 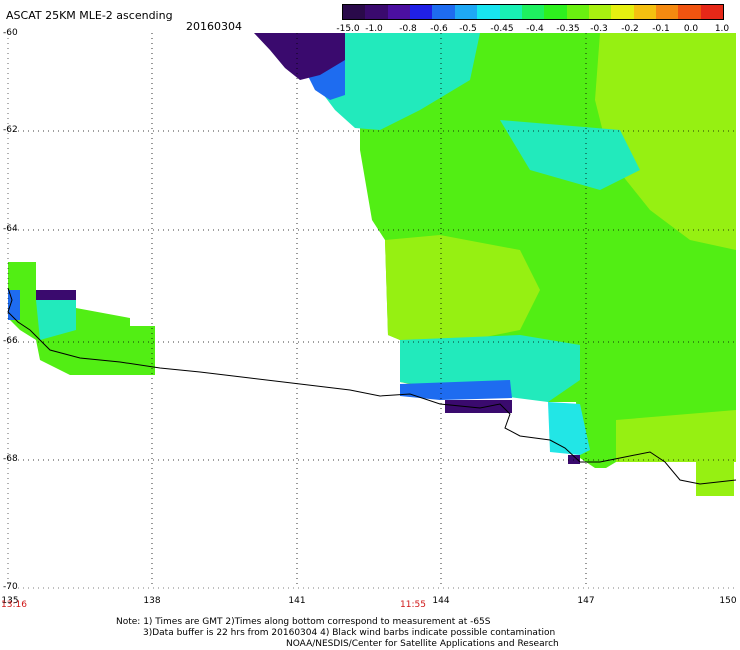 What do you see at coordinates (408, 29) in the screenshot?
I see `colorbar-label: -0.8` at bounding box center [408, 29].